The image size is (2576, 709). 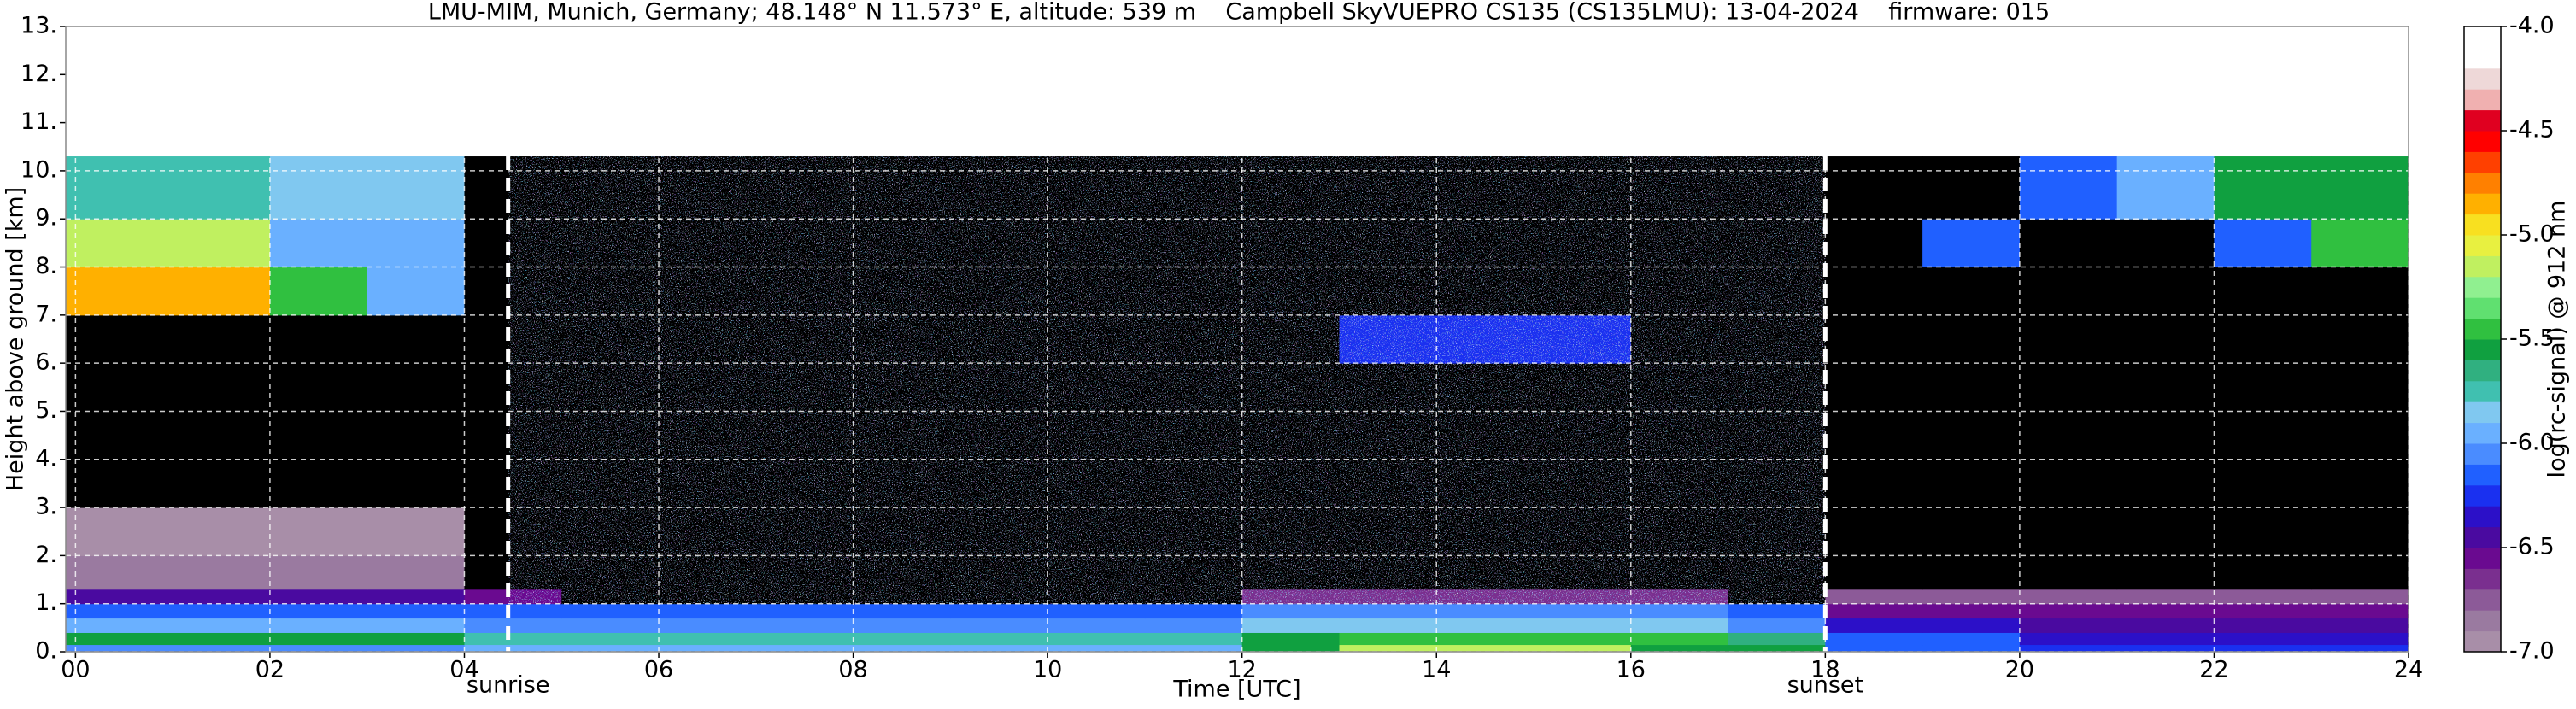 What do you see at coordinates (658, 670) in the screenshot?
I see `x-tick-label: 06` at bounding box center [658, 670].